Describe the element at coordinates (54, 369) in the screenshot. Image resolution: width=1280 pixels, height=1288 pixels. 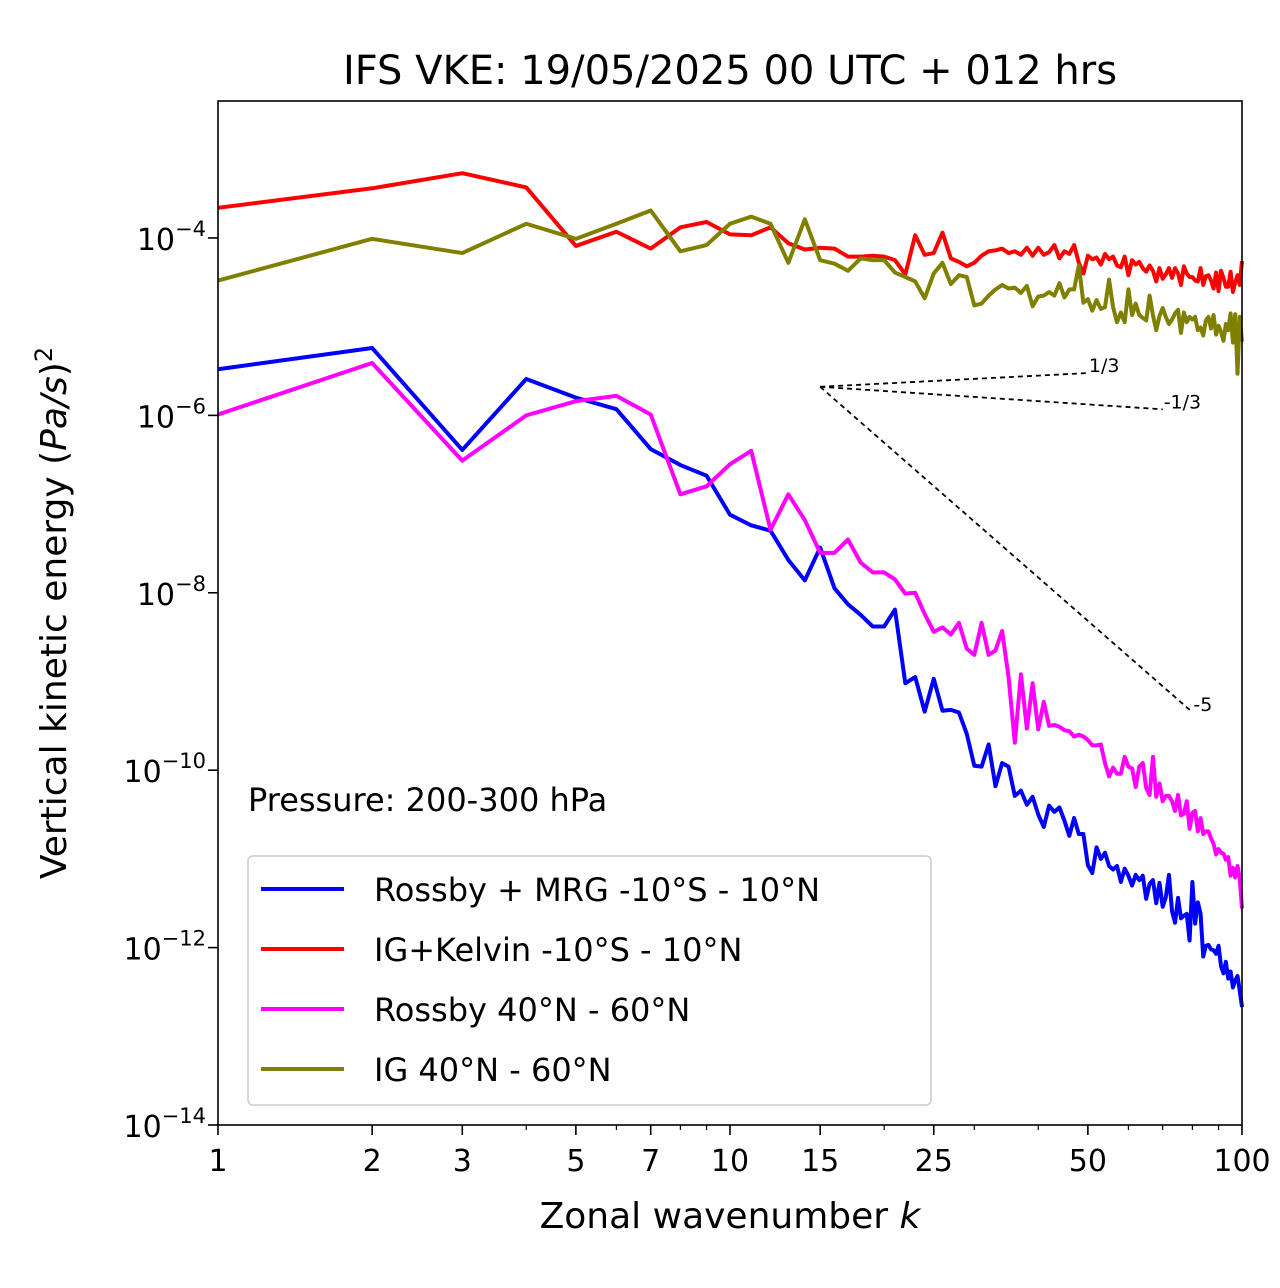
I see `y-axis-label-suffix: )` at that location.